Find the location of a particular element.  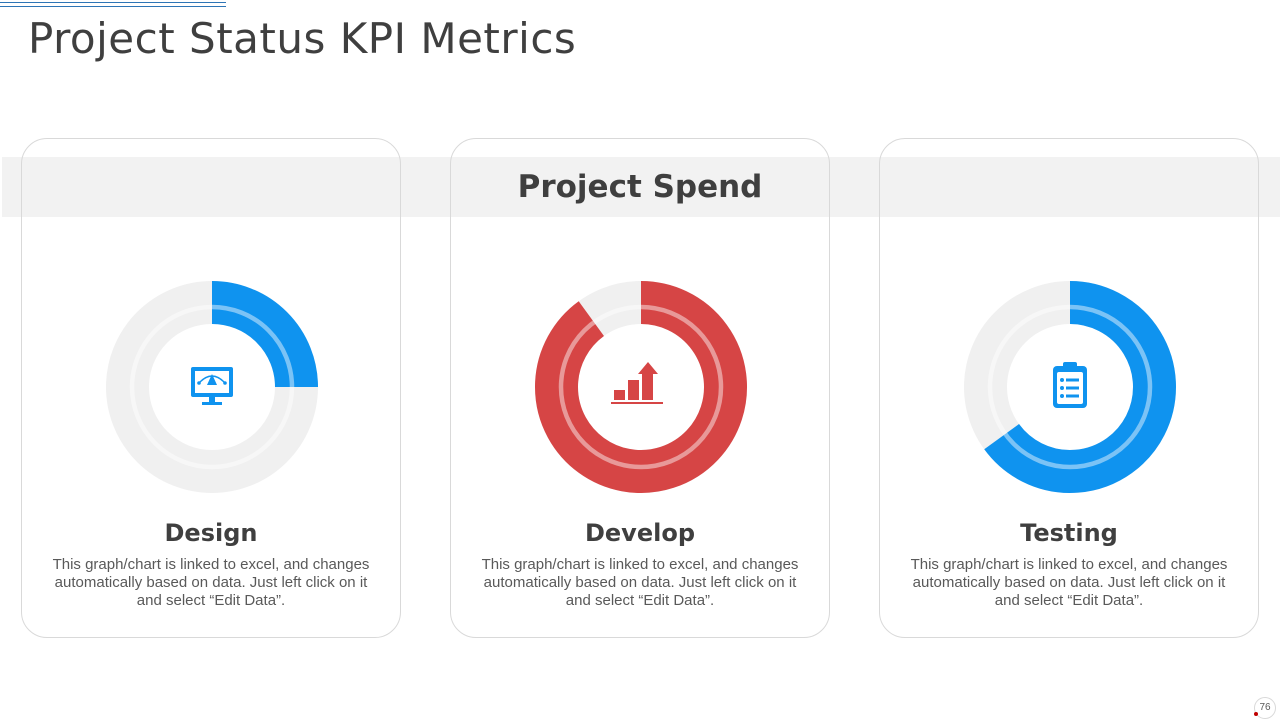

monitor-design-icon is located at coordinates (212, 386).